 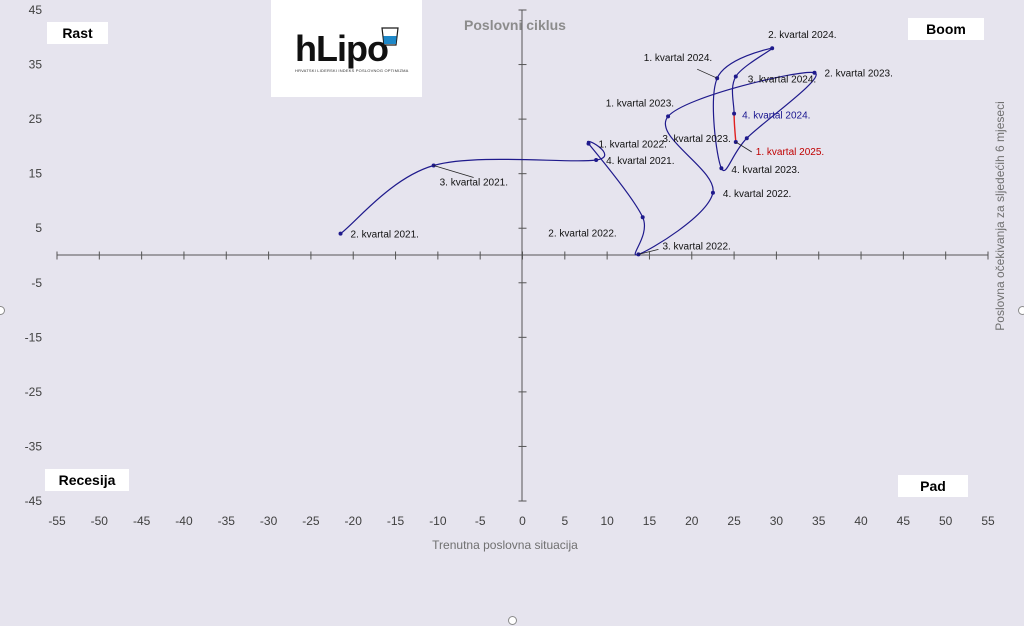 I want to click on y-tick-label: -5, so click(x=36, y=283).